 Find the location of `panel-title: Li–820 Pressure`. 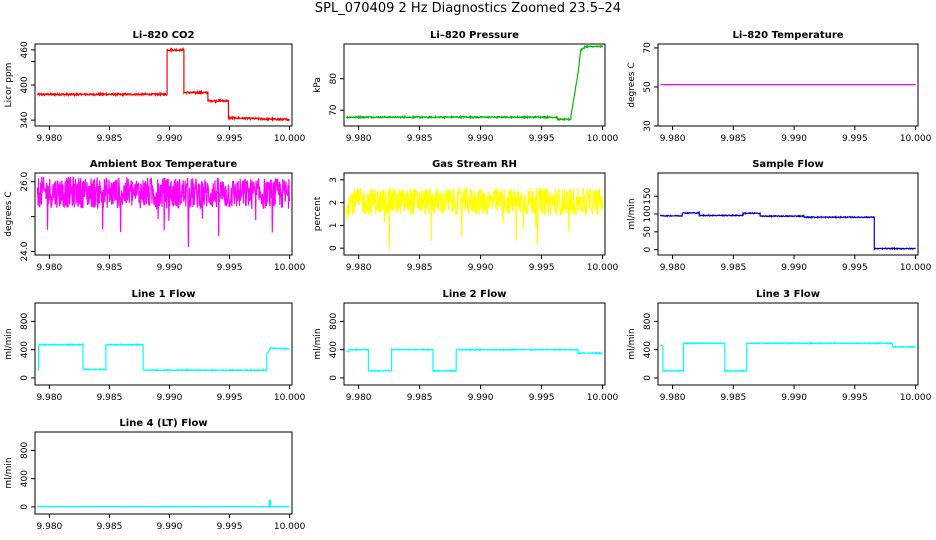

panel-title: Li–820 Pressure is located at coordinates (474, 35).